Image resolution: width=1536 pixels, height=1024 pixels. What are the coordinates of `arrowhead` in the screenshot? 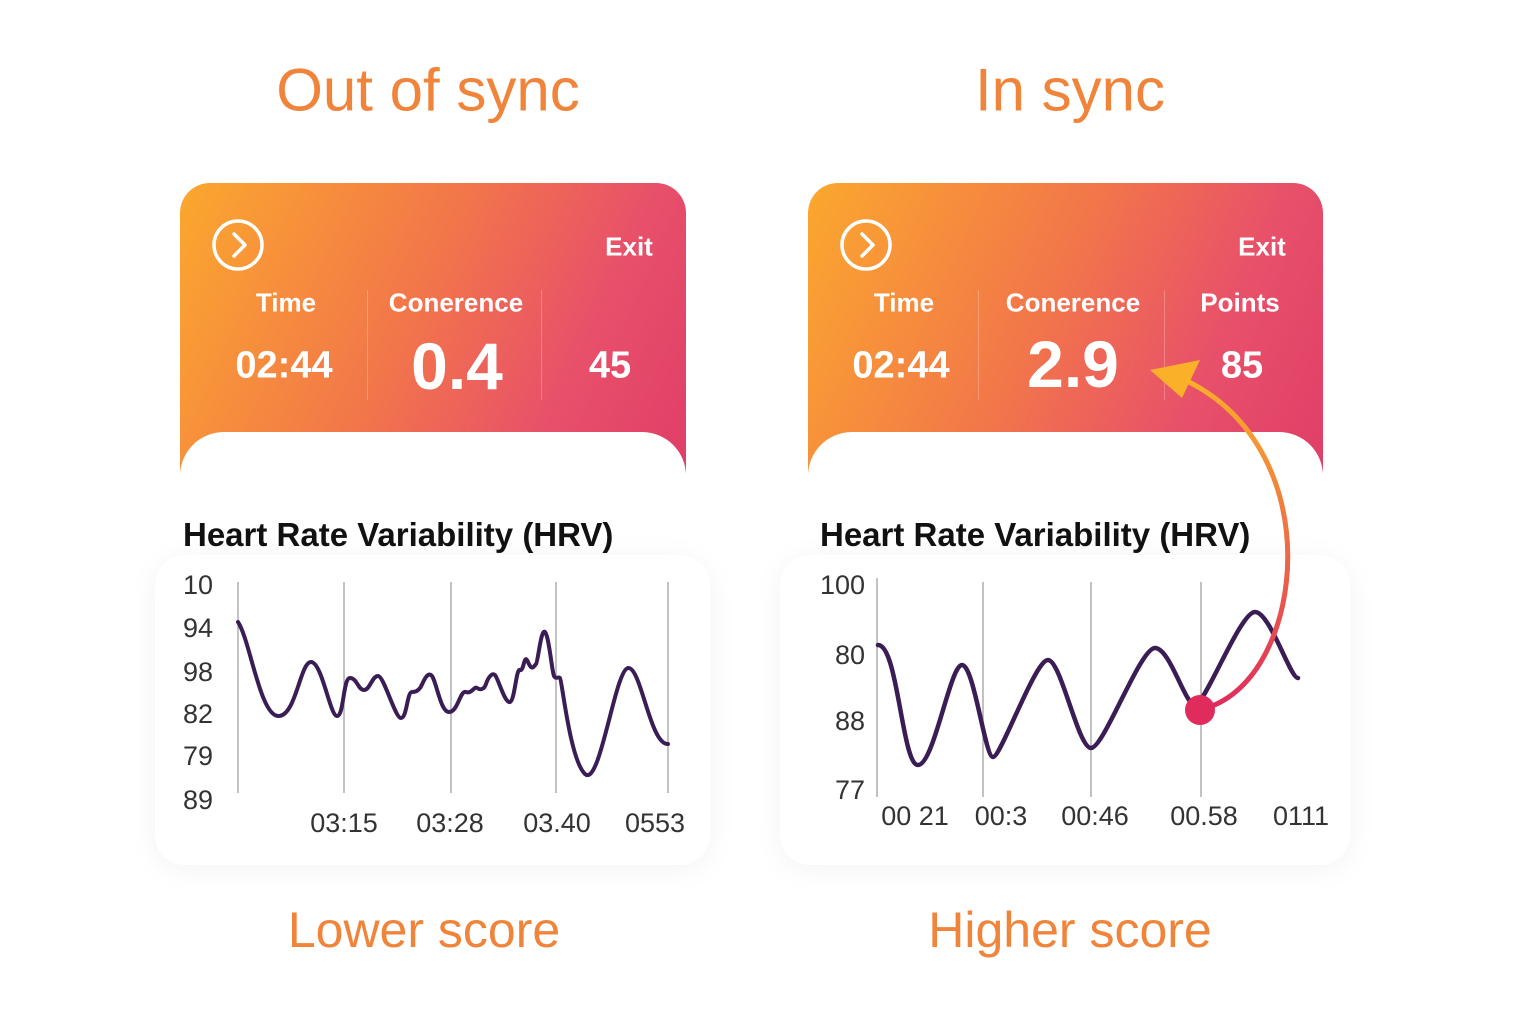 It's located at (1175, 379).